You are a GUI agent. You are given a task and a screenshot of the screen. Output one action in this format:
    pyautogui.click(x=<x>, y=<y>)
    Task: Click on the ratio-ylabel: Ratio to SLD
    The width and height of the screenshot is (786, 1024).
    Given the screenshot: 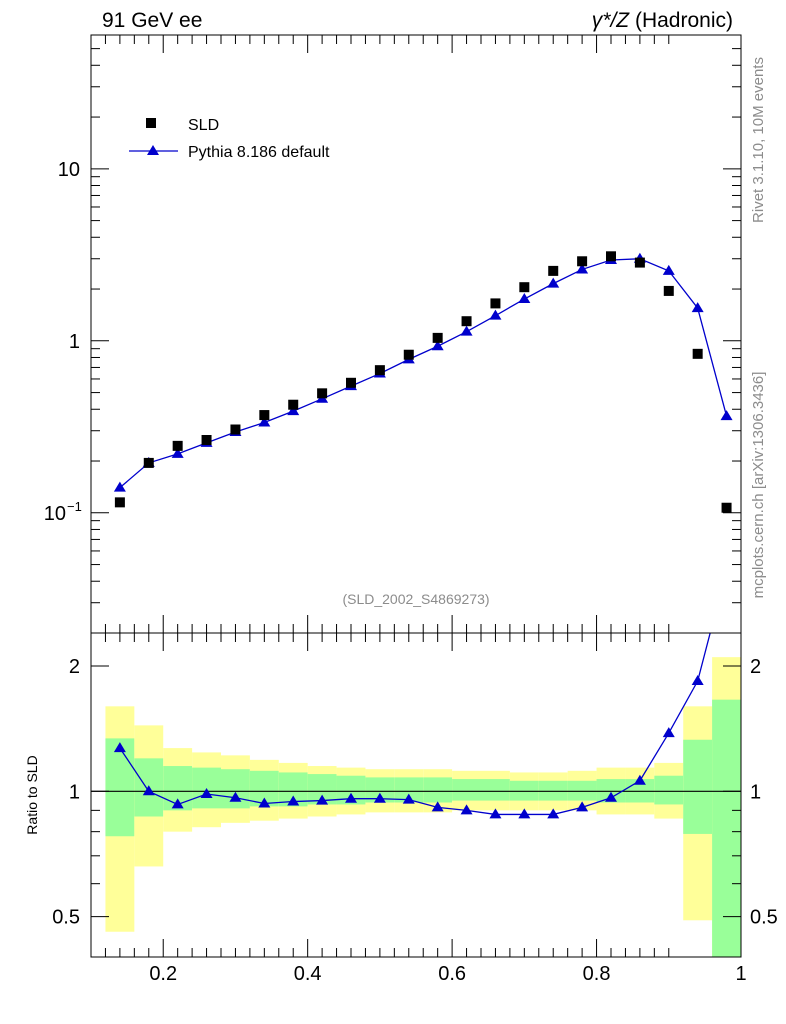 What is the action you would take?
    pyautogui.click(x=32, y=794)
    